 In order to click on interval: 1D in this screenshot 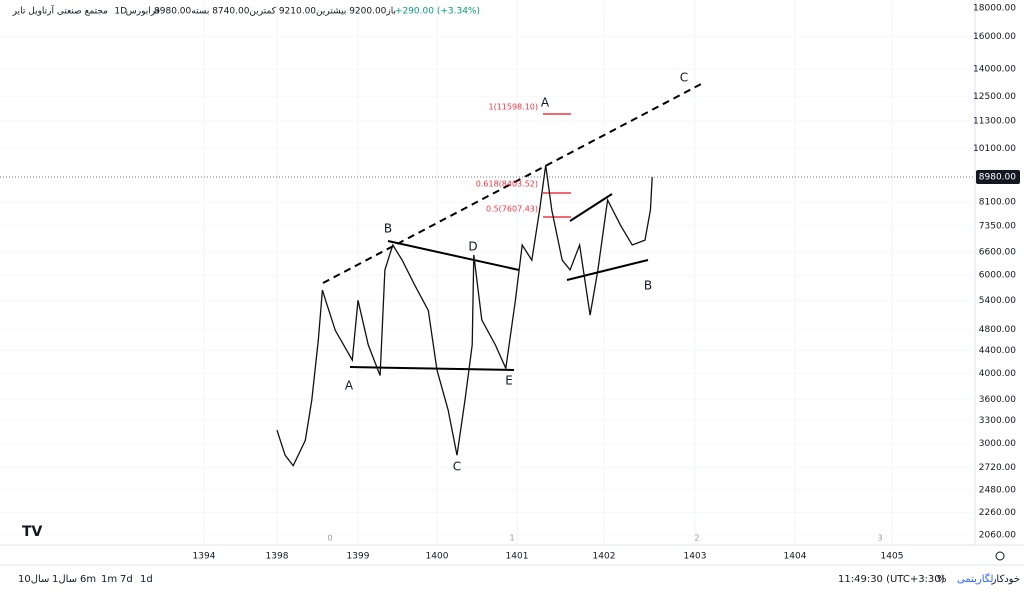, I will do `click(120, 12)`.